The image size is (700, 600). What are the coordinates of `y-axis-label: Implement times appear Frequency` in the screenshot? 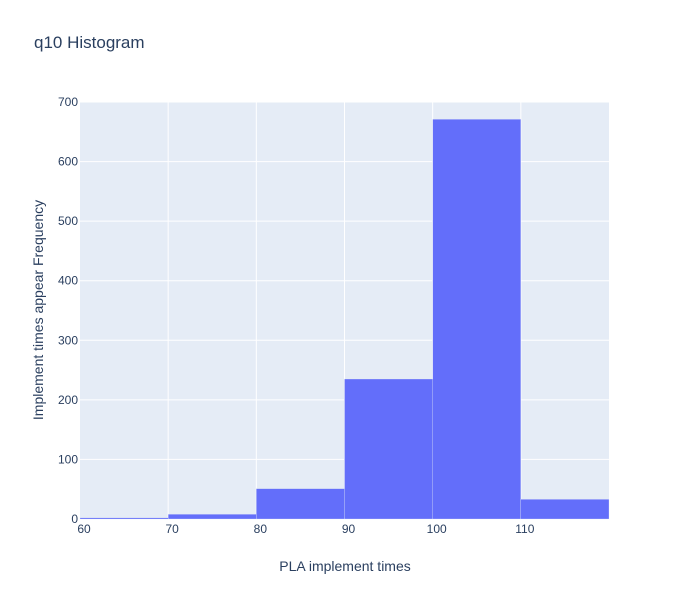 It's located at (38, 310).